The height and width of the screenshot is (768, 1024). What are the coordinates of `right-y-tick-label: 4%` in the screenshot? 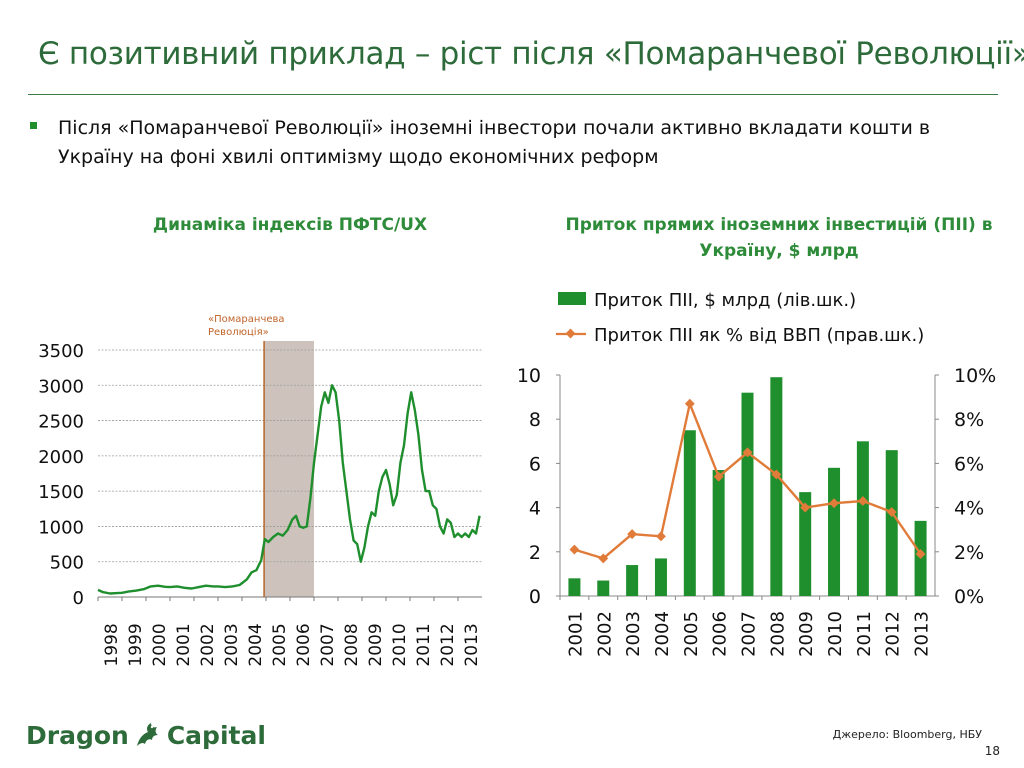 It's located at (969, 509).